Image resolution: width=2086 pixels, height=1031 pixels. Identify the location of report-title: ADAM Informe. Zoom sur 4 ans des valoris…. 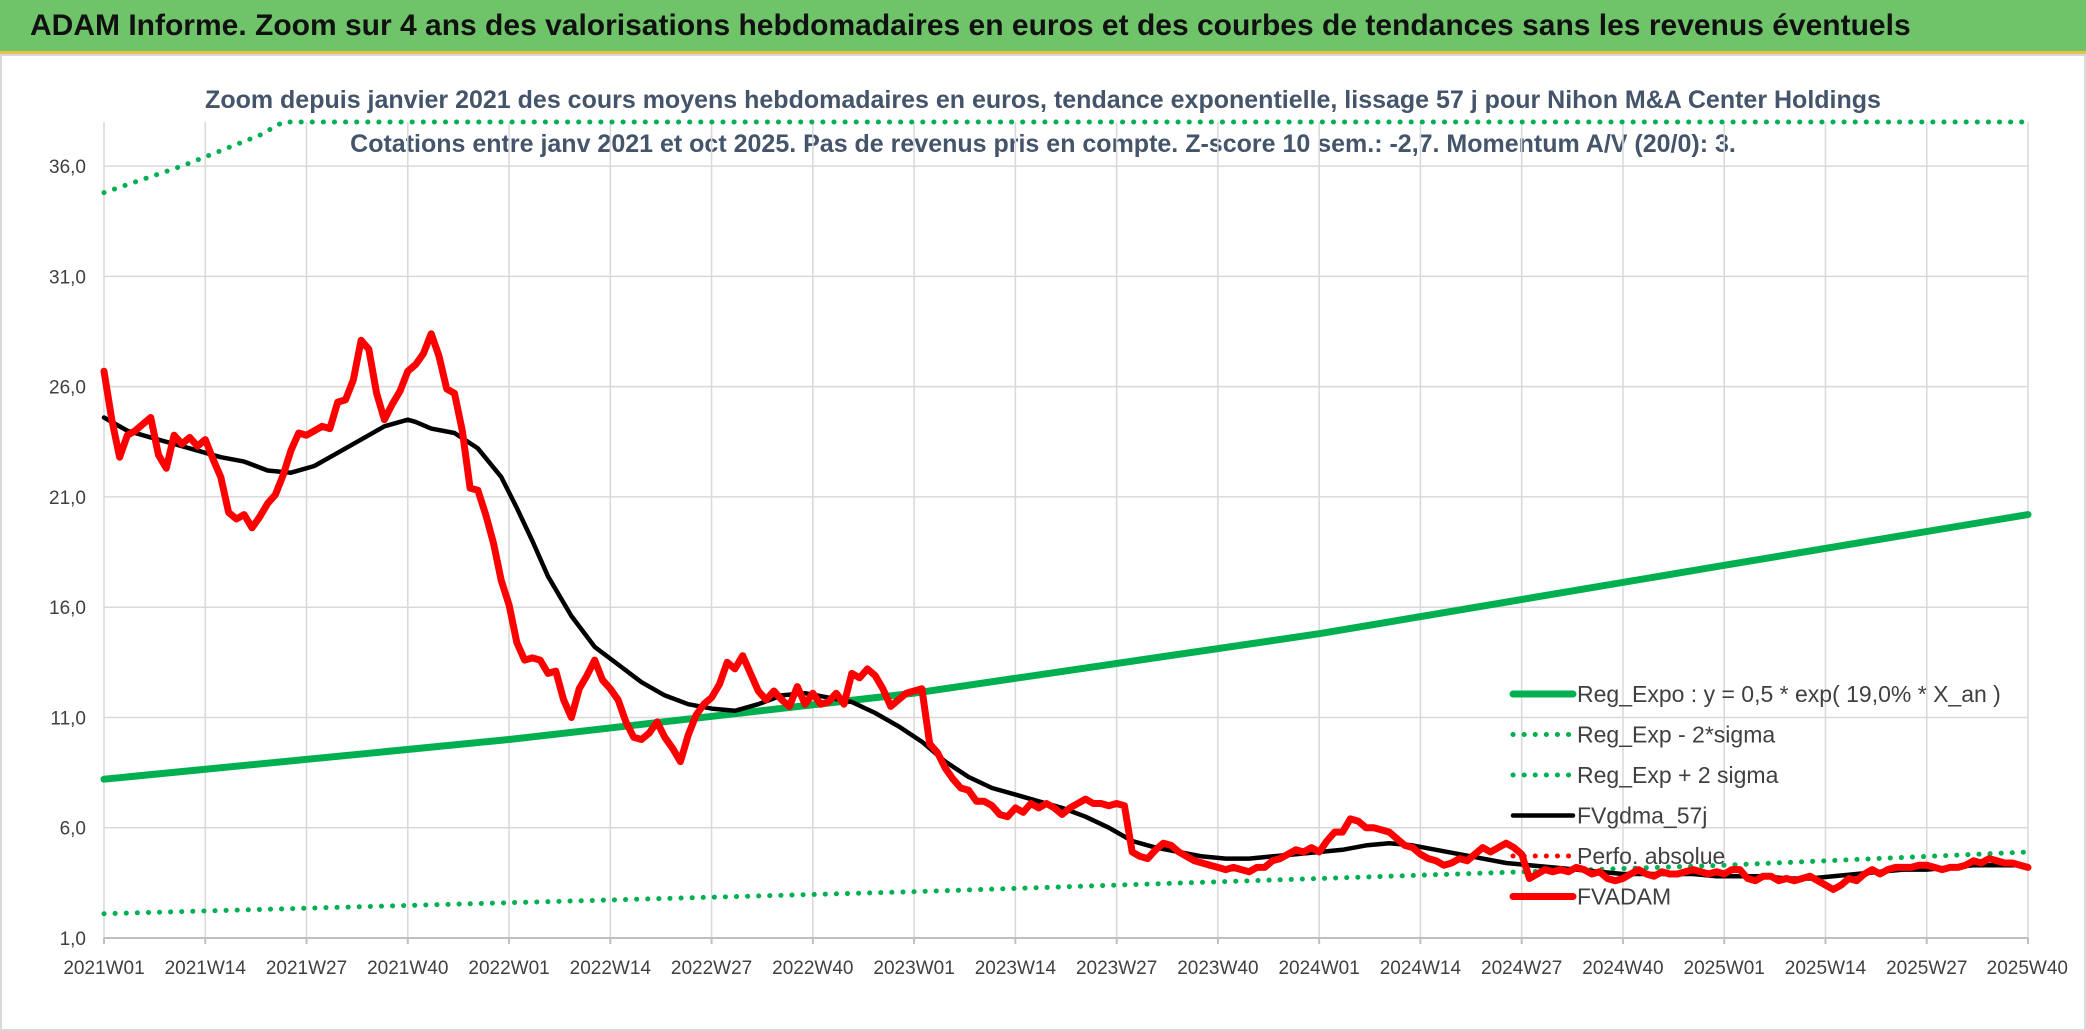
(970, 25).